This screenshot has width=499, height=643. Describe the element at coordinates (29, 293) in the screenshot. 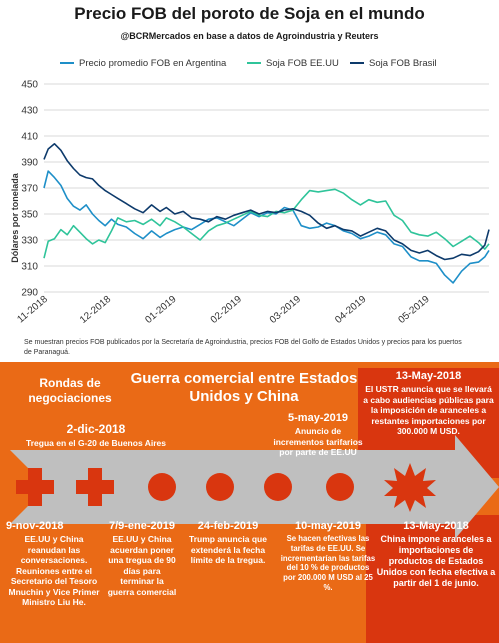

I see `y-tick-label-0: 290` at that location.